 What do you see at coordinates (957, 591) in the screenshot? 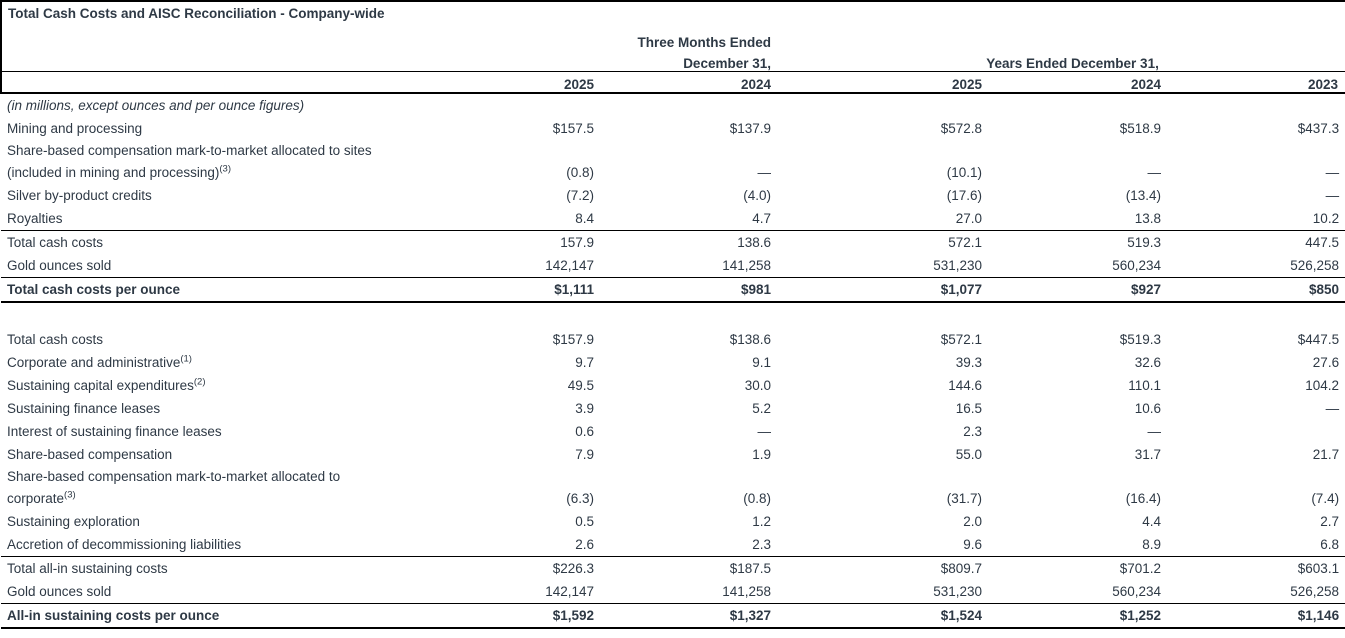
I see `value-cell: 531,230` at bounding box center [957, 591].